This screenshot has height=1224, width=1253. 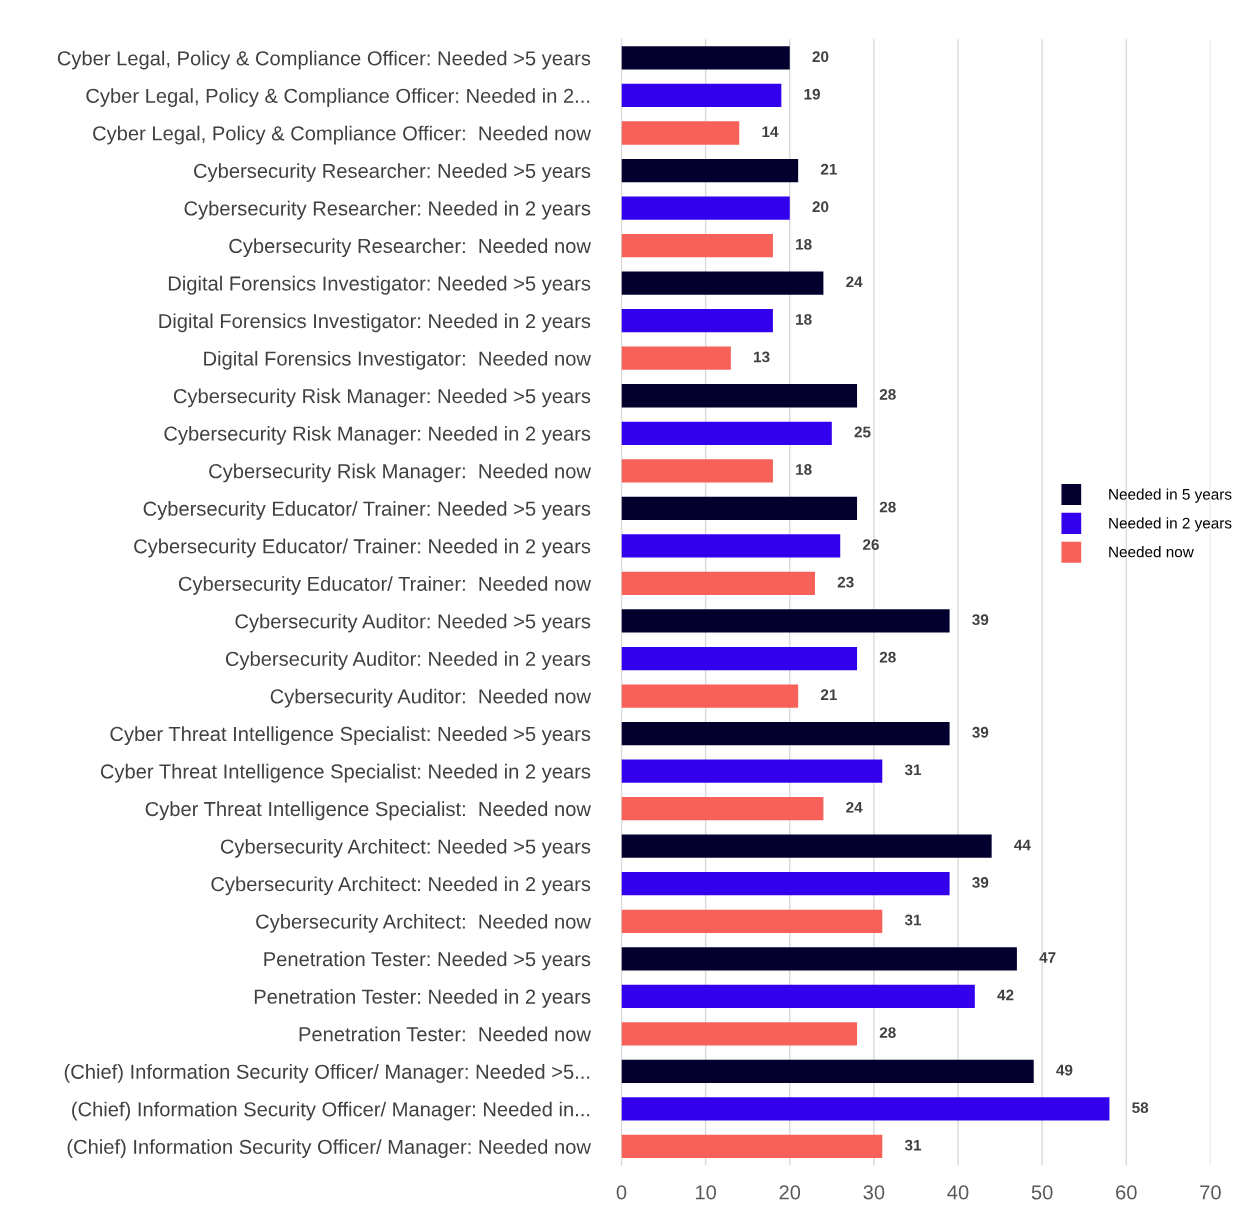 What do you see at coordinates (375, 323) in the screenshot?
I see `y-tick-label: Digital Forensics Investigator: Needed in 2 years` at bounding box center [375, 323].